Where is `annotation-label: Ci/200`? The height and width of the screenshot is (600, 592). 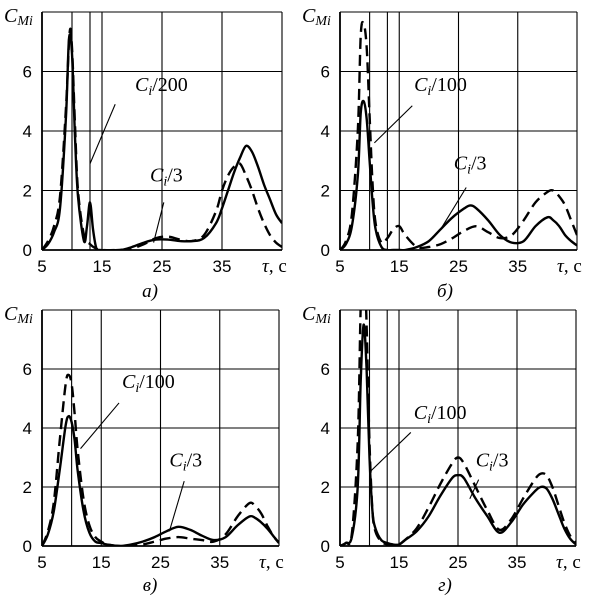 annotation-label: Ci/200 is located at coordinates (161, 86).